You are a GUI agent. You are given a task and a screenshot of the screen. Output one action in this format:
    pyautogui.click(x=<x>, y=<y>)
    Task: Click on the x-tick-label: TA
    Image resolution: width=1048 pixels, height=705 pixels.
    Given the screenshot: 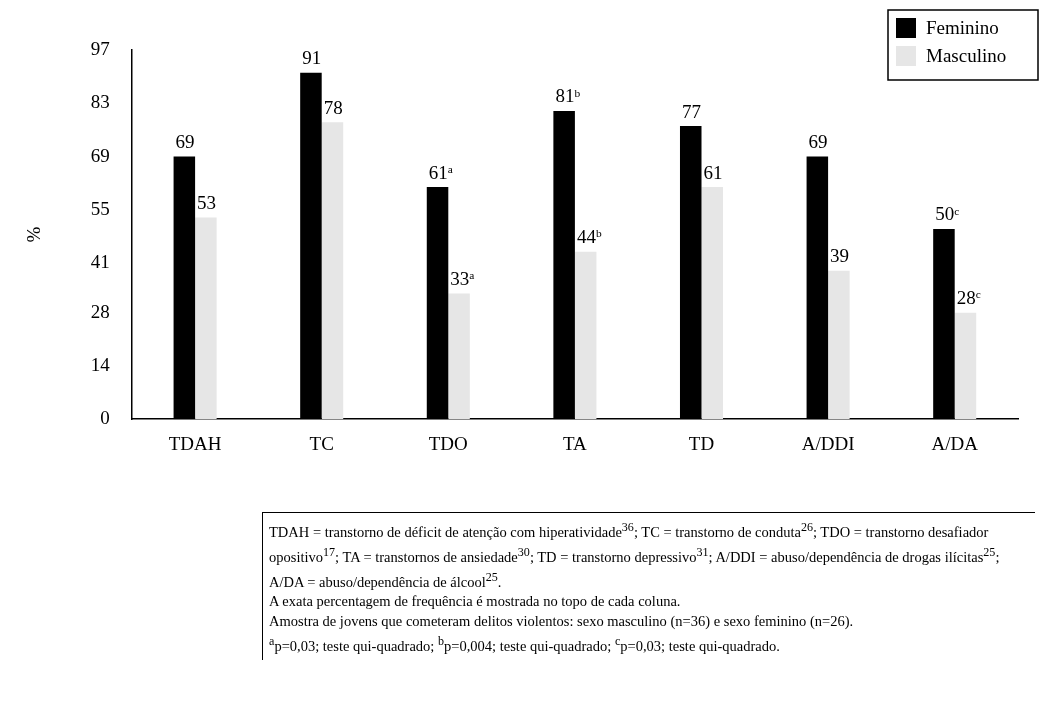 What is the action you would take?
    pyautogui.click(x=575, y=443)
    